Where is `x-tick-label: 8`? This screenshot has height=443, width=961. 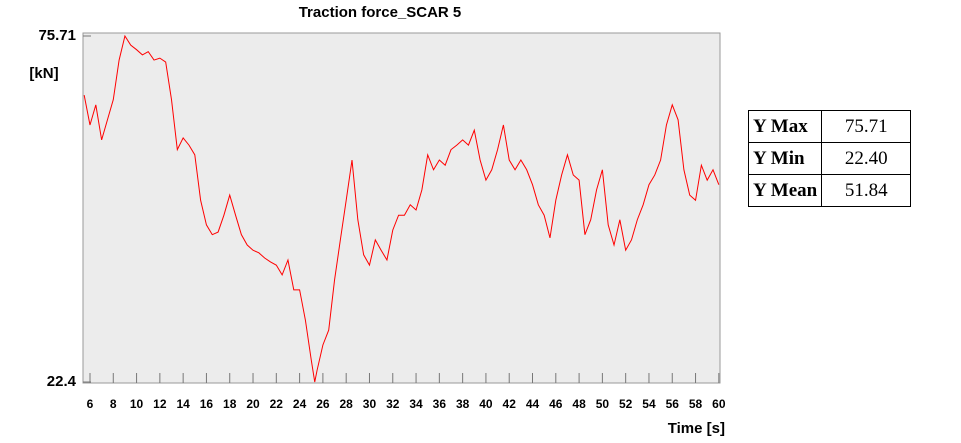 x-tick-label: 8 is located at coordinates (113, 404).